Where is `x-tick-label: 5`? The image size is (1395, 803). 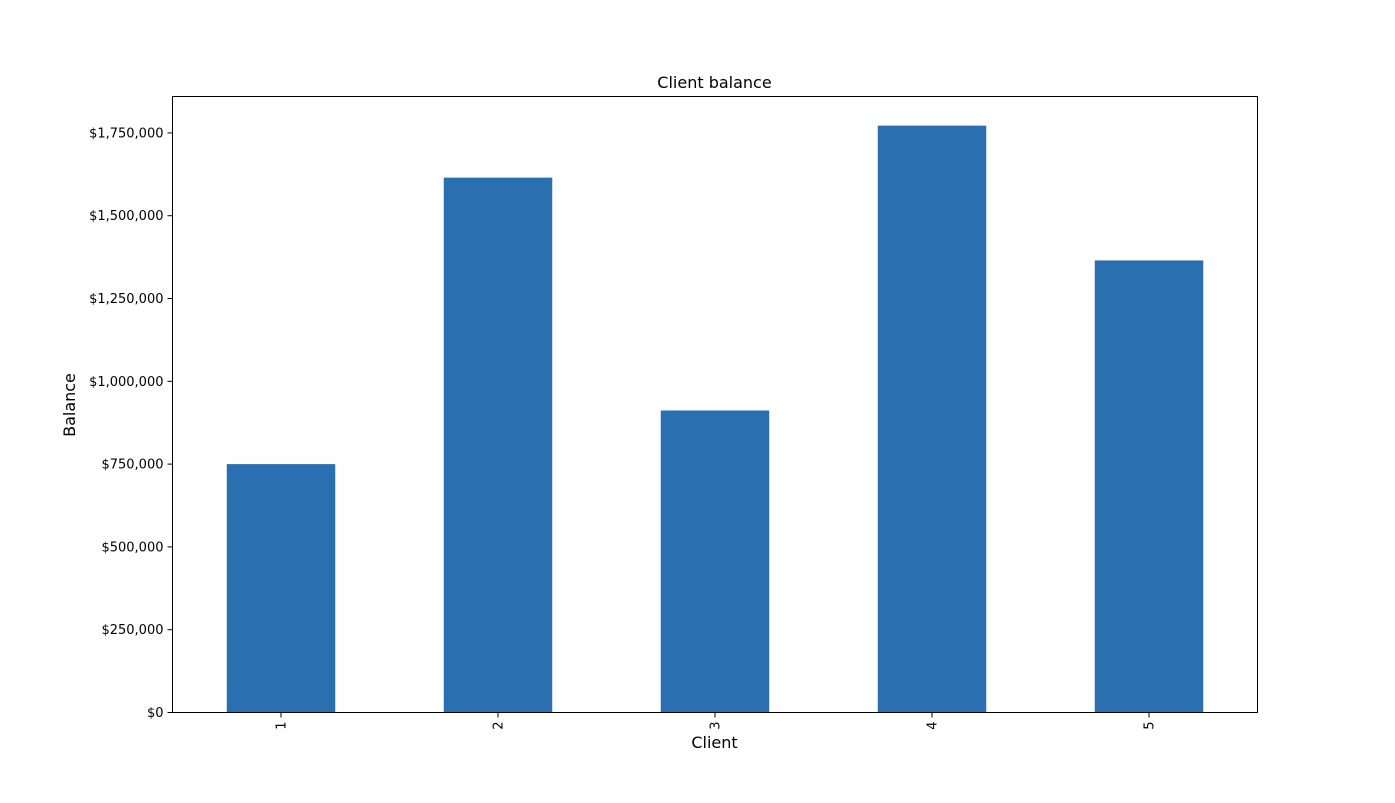 x-tick-label: 5 is located at coordinates (1150, 726).